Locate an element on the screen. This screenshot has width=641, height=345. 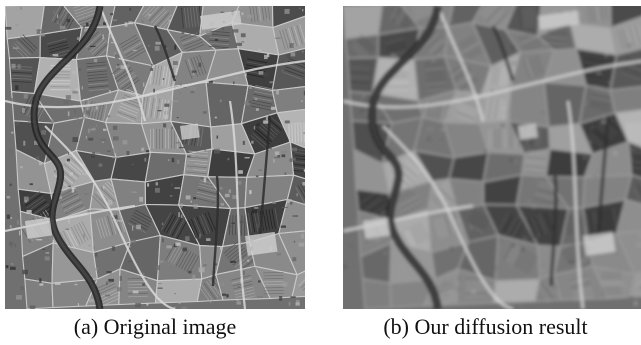
caption-diffusion-result: (b) Our diffusion result is located at coordinates (485, 326).